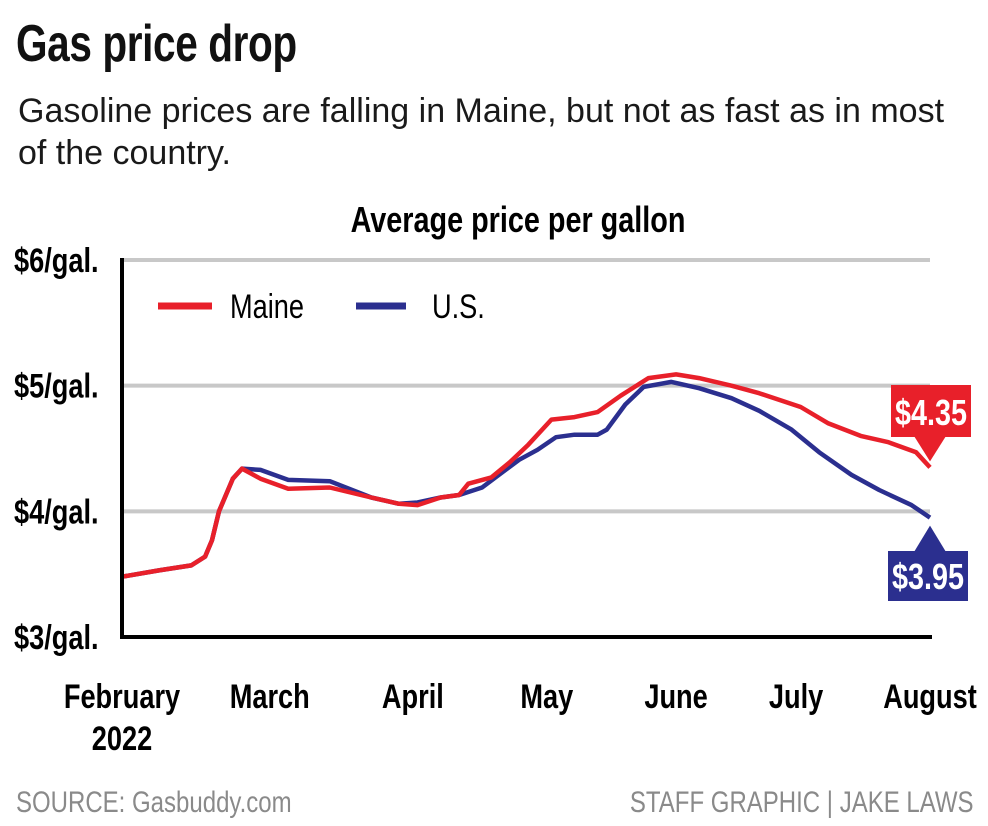 The height and width of the screenshot is (826, 988). What do you see at coordinates (56, 449) in the screenshot?
I see `y-axis-labels: $3/gal. $4/gal. $5/gal. $6/gal.` at bounding box center [56, 449].